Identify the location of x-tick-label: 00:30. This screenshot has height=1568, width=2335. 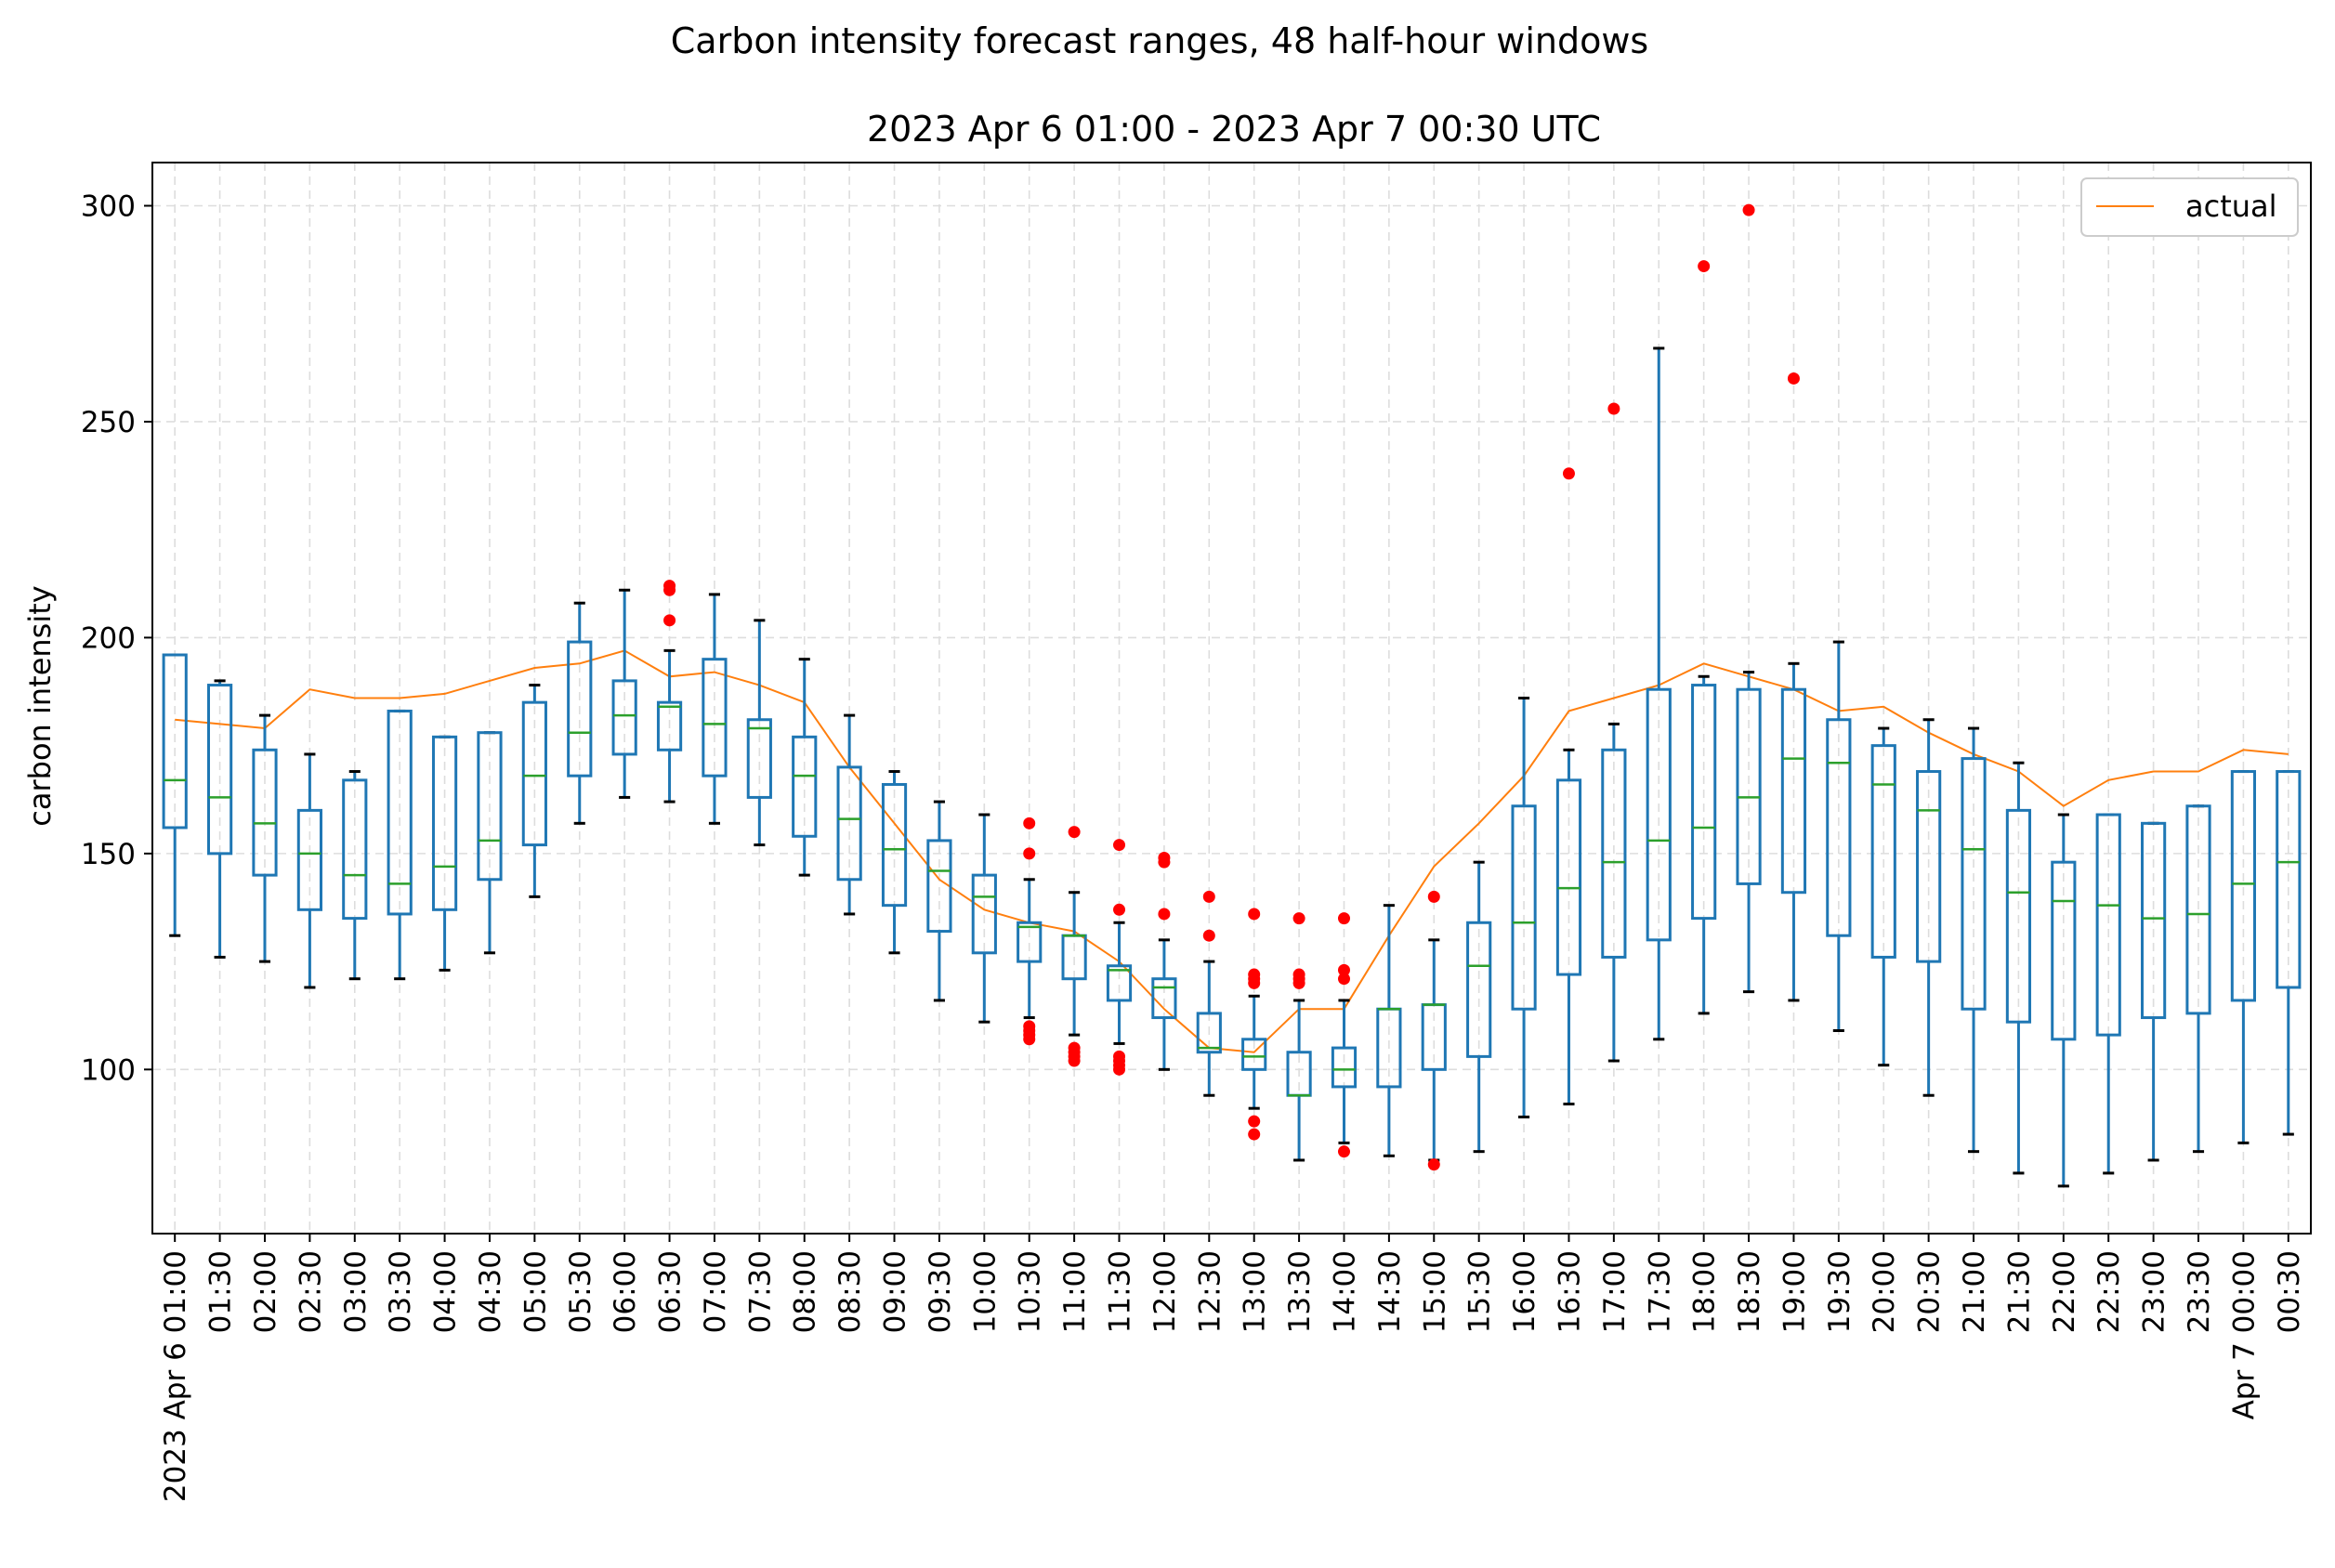
(2289, 1291).